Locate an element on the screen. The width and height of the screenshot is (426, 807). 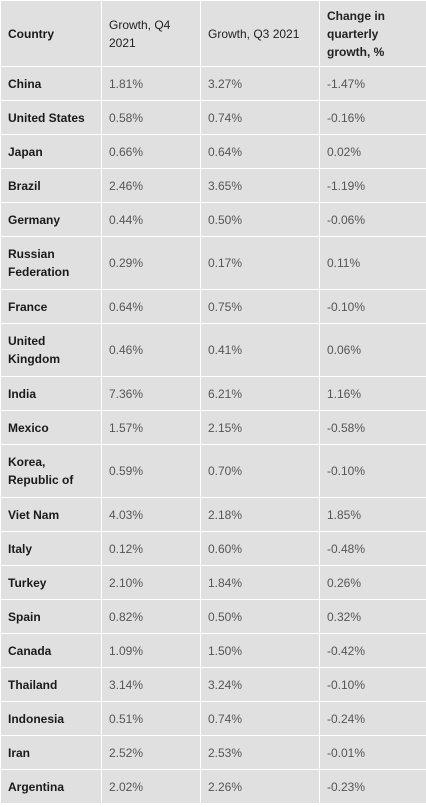
country-cell: Russian Federation is located at coordinates (51, 263).